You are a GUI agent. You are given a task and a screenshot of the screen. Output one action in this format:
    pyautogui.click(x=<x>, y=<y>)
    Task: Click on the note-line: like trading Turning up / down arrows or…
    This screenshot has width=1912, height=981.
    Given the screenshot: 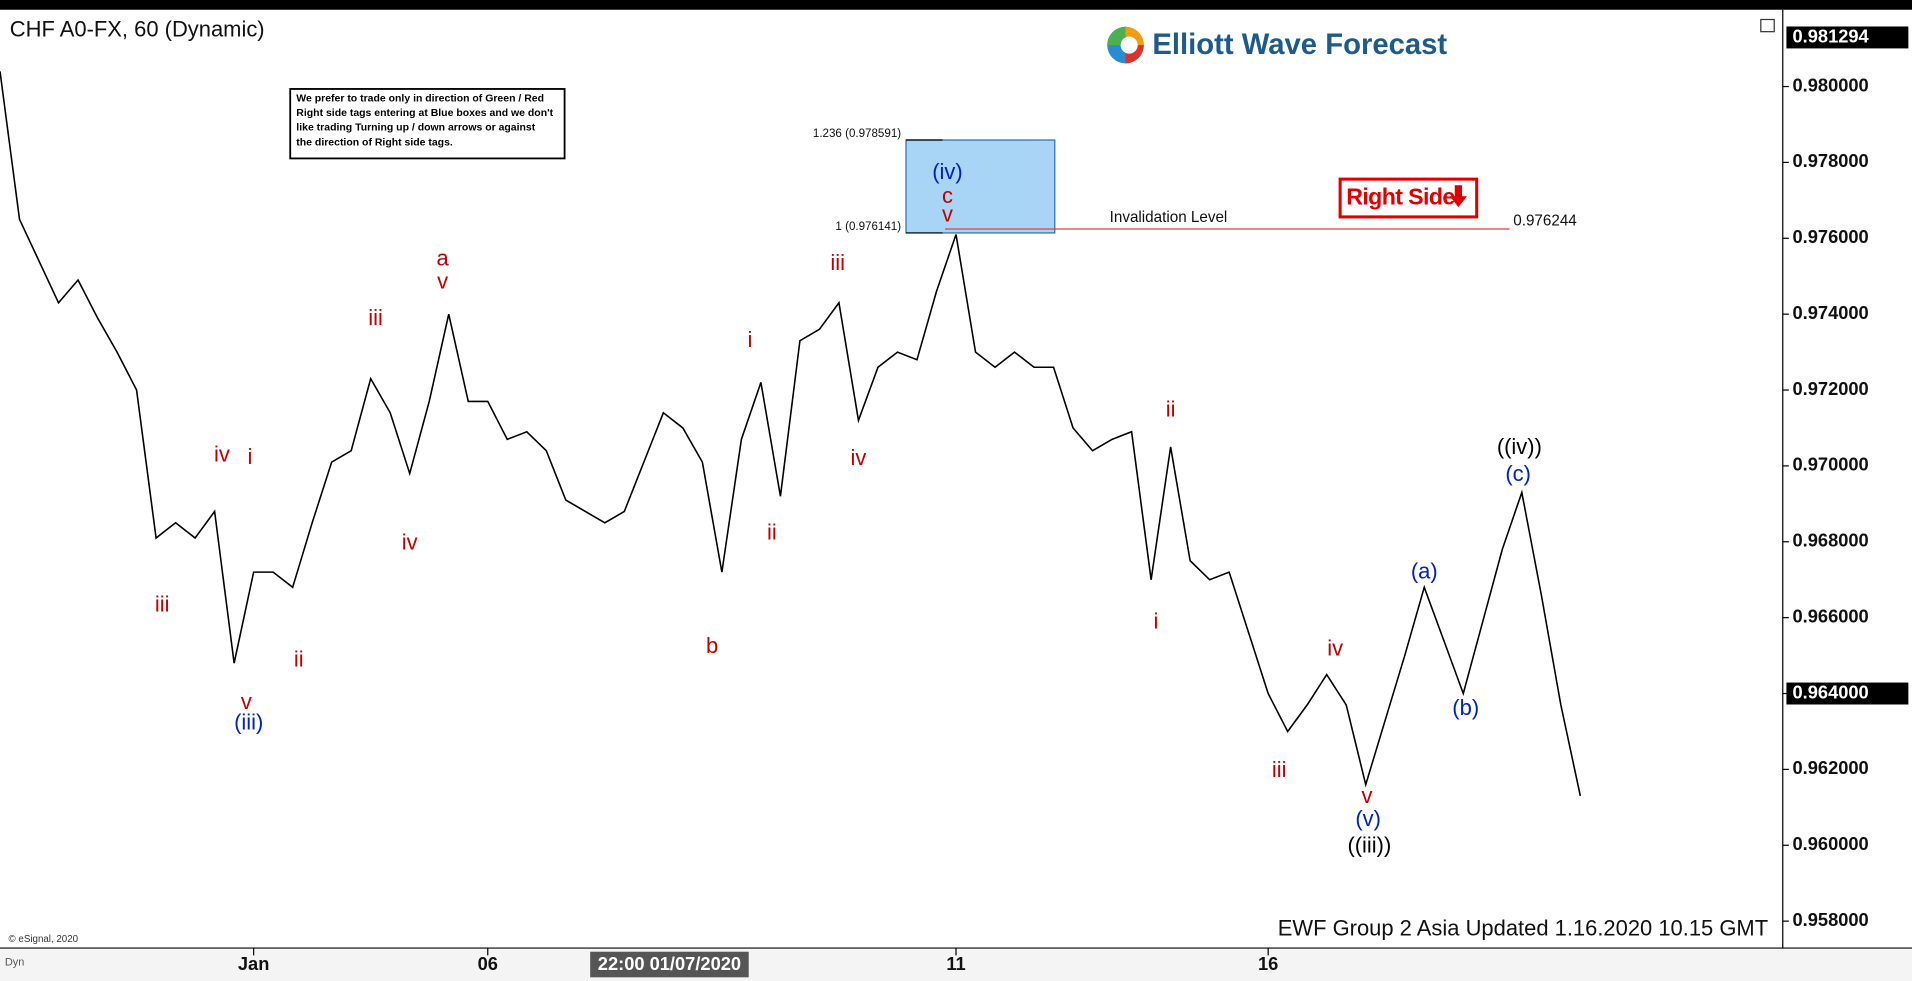 What is the action you would take?
    pyautogui.click(x=415, y=128)
    